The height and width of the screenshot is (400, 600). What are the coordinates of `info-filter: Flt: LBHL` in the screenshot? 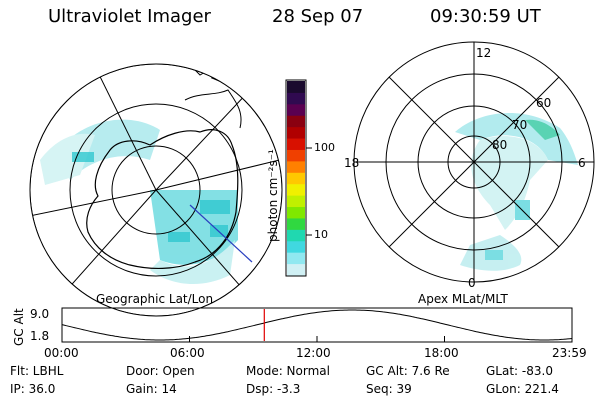 It's located at (37, 371).